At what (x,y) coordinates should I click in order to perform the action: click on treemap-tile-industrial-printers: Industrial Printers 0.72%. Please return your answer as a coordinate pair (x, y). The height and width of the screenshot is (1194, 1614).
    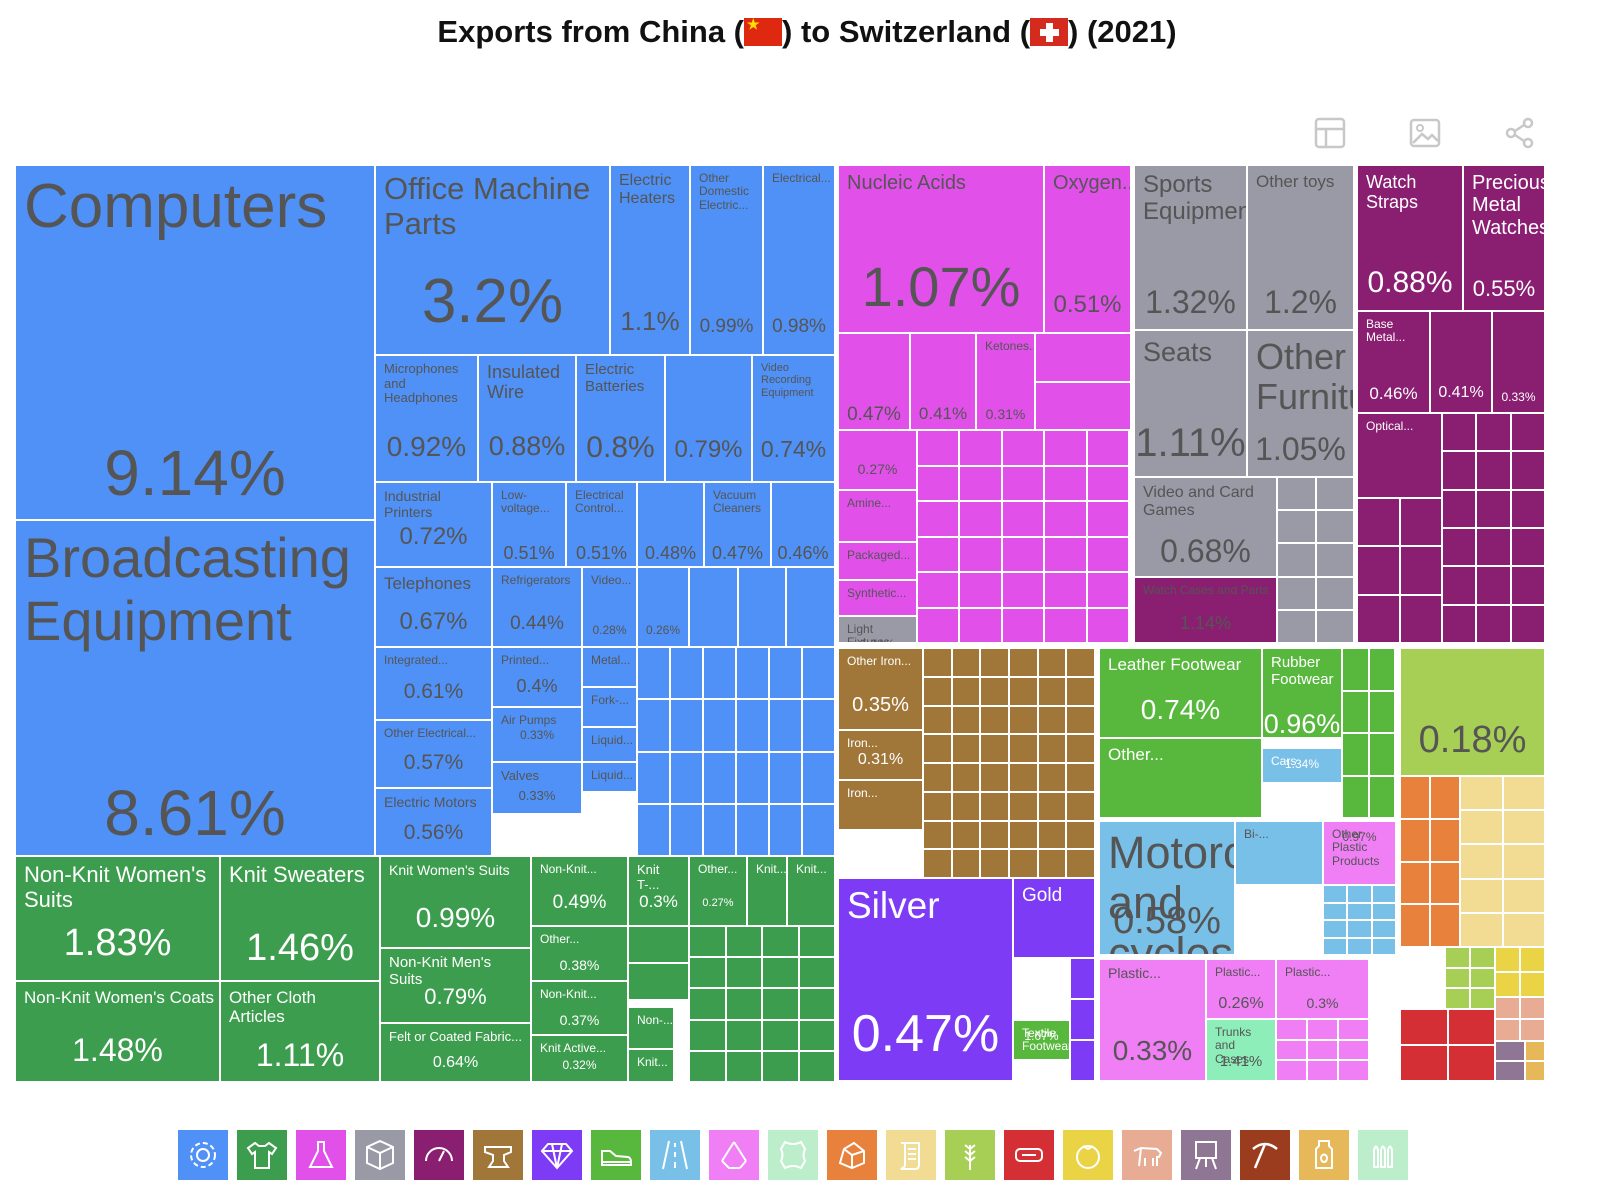
    Looking at the image, I should click on (433, 524).